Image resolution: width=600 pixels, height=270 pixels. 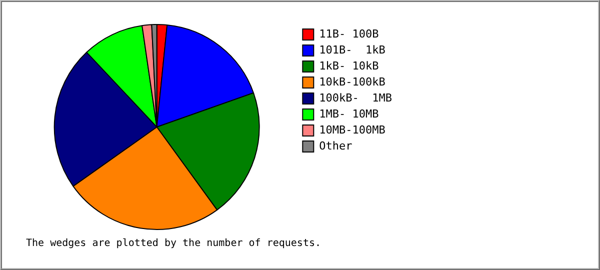 What do you see at coordinates (174, 243) in the screenshot?
I see `text: The wedges are plotted by the number of requests.` at bounding box center [174, 243].